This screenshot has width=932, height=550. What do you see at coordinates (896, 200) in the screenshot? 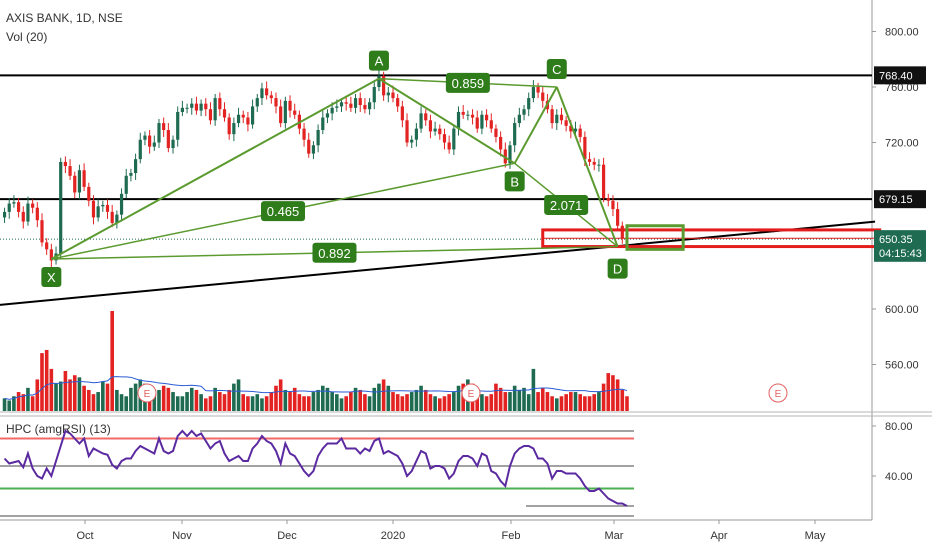
I see `price-tag-label: 679.15` at bounding box center [896, 200].